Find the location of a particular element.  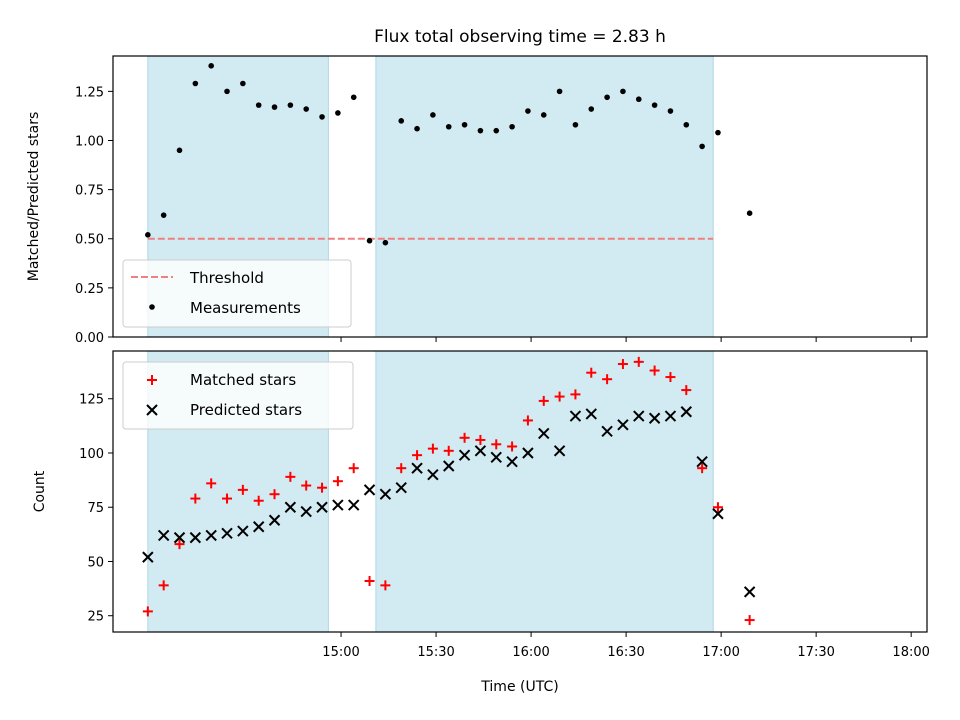

x-axis-label: Time (UTC) is located at coordinates (519, 687).